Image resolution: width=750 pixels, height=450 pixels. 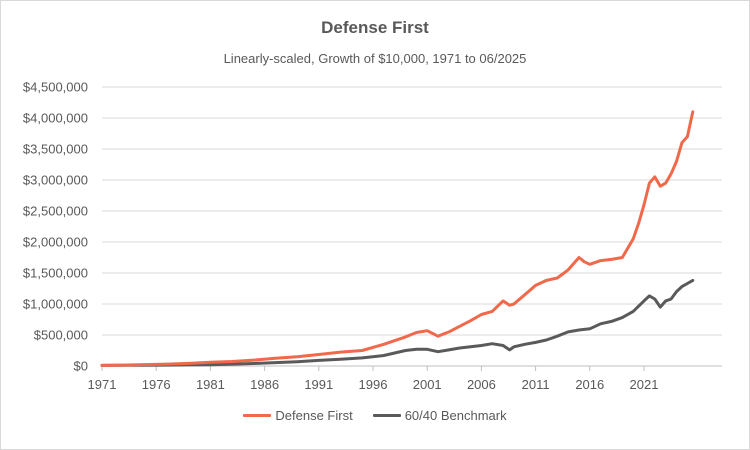 What do you see at coordinates (156, 384) in the screenshot?
I see `x-tick-label: 1976` at bounding box center [156, 384].